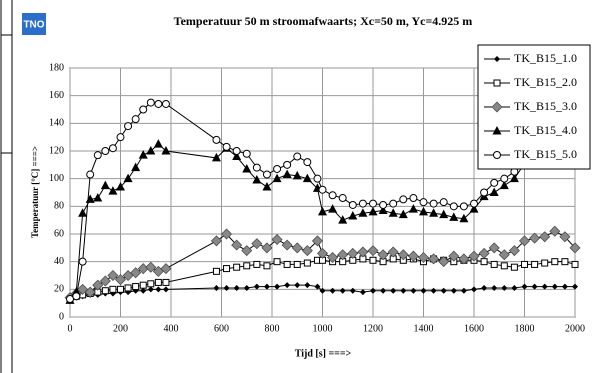 The height and width of the screenshot is (373, 594). I want to click on y-tick-label: 140, so click(56, 123).